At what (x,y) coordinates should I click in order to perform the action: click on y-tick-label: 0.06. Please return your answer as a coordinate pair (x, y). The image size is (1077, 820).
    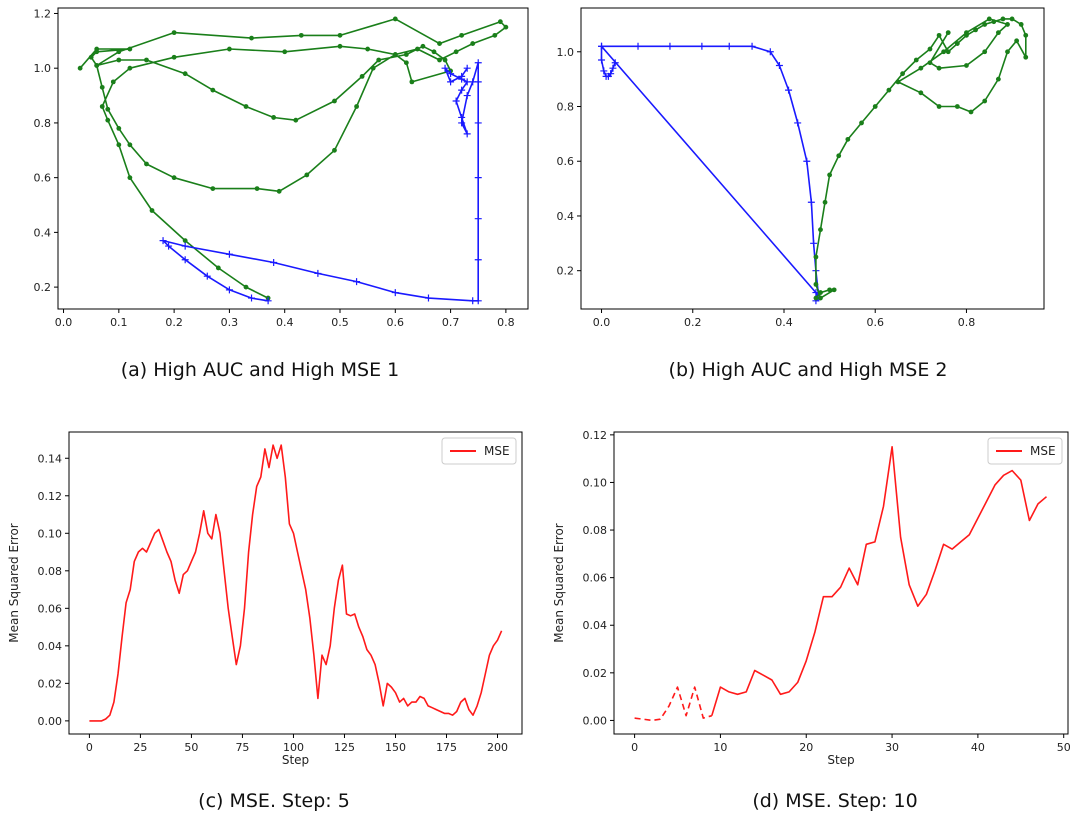
    Looking at the image, I should click on (50, 608).